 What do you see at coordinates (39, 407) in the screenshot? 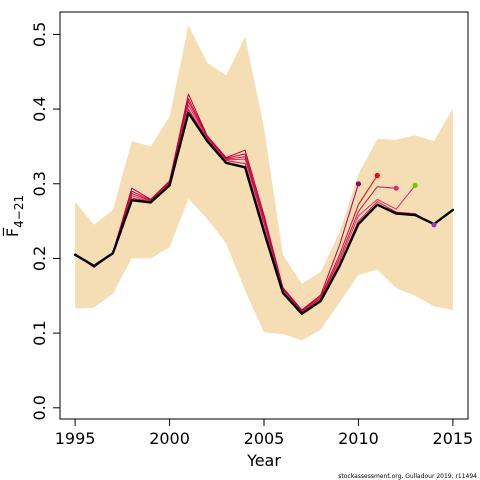
I see `y-tick-label: 0.0` at bounding box center [39, 407].